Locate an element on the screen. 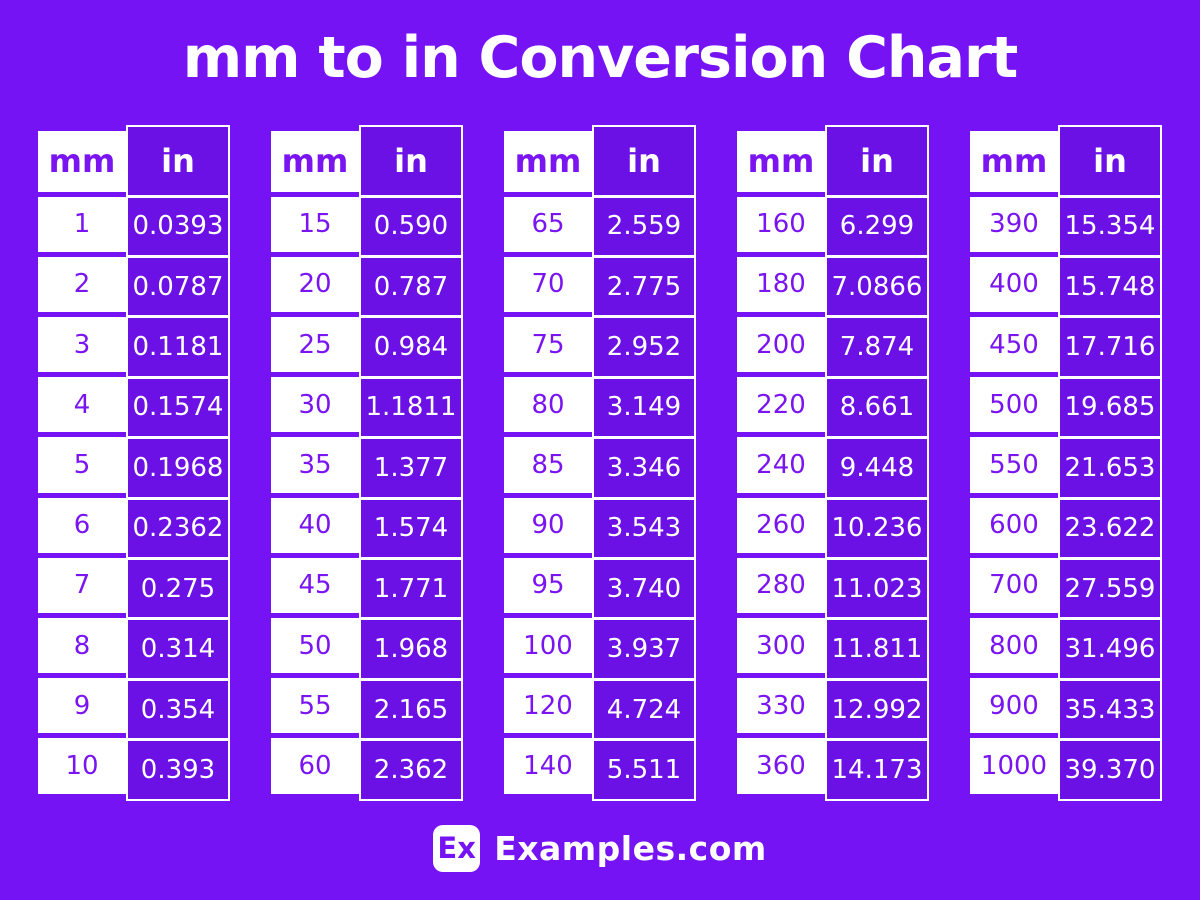 Image resolution: width=1200 pixels, height=900 pixels. mm-value-cell: 50 is located at coordinates (315, 645).